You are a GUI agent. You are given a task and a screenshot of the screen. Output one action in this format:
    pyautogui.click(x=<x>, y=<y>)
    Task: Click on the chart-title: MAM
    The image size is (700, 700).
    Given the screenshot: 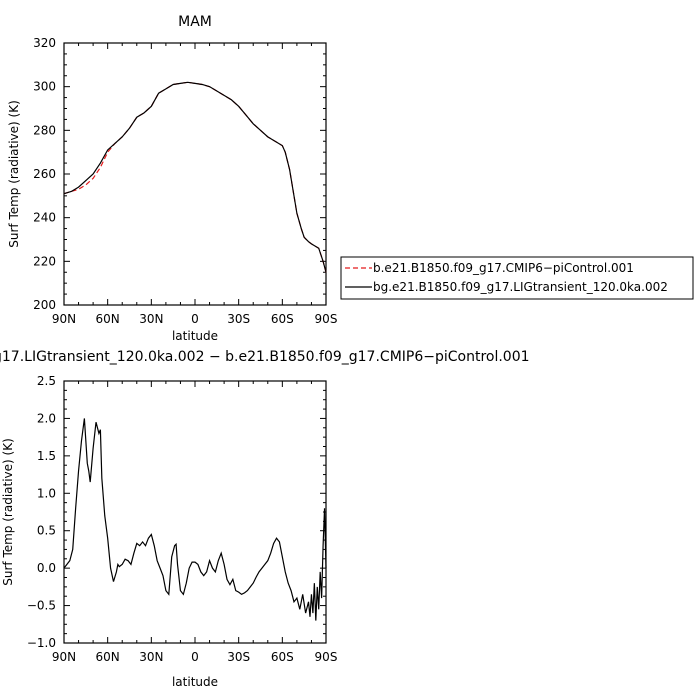 What is the action you would take?
    pyautogui.click(x=195, y=22)
    